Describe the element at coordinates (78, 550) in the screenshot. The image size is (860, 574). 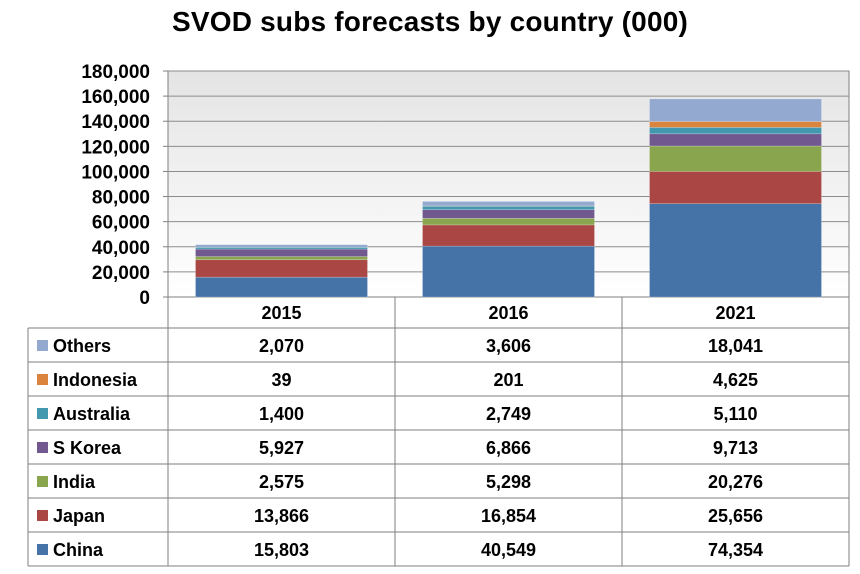
I see `legend-label: China` at that location.